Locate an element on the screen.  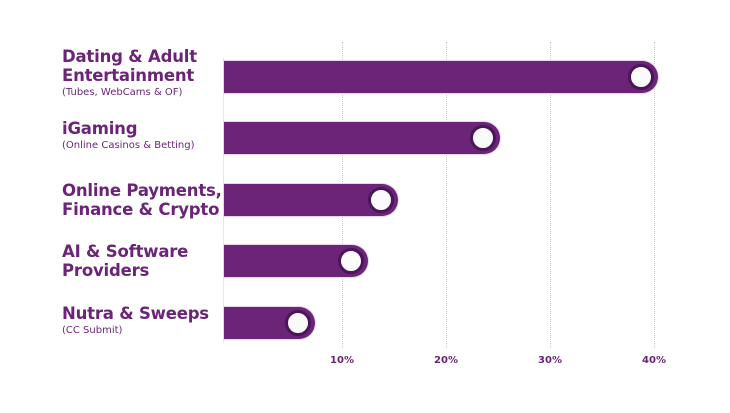
row-label-ai-software: AI & Software Providers is located at coordinates (142, 261).